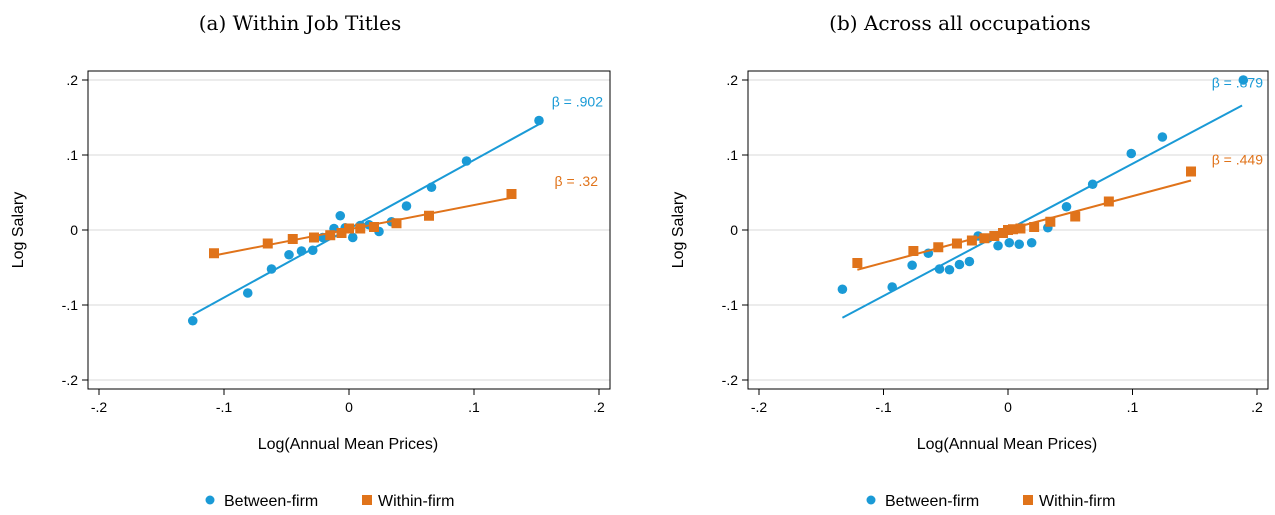  What do you see at coordinates (348, 444) in the screenshot?
I see `panel-a-xlabel: Log(Annual Mean Prices)` at bounding box center [348, 444].